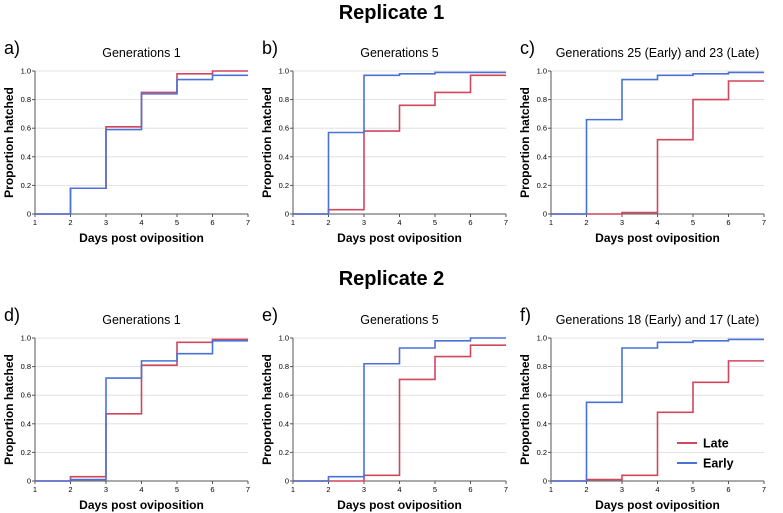 The height and width of the screenshot is (513, 783). What do you see at coordinates (12, 315) in the screenshot?
I see `panel-label: d)` at bounding box center [12, 315].